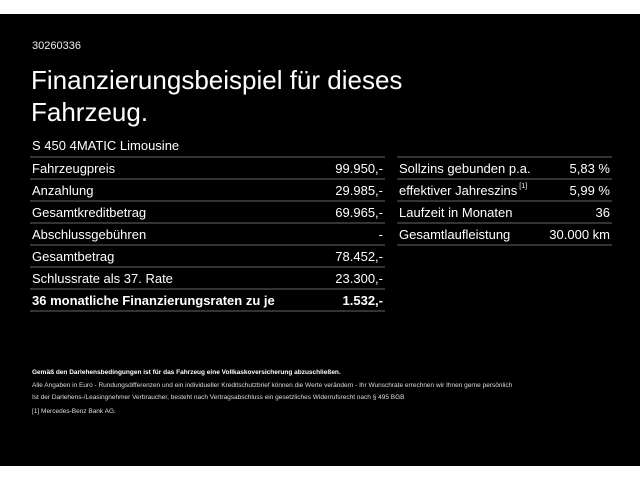 The image size is (640, 480). I want to click on row-label-text: Schlussrate als 37. Rate, so click(102, 278).